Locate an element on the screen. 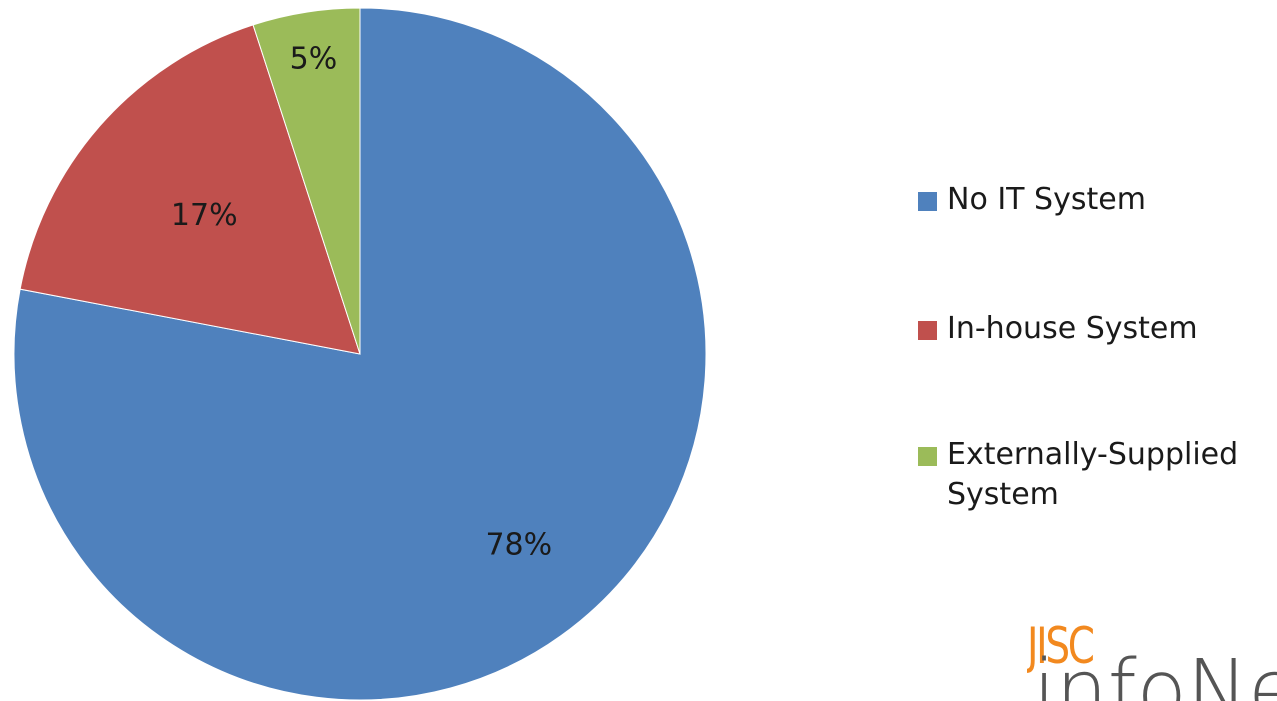  legend-label: No IT System is located at coordinates (1046, 199).